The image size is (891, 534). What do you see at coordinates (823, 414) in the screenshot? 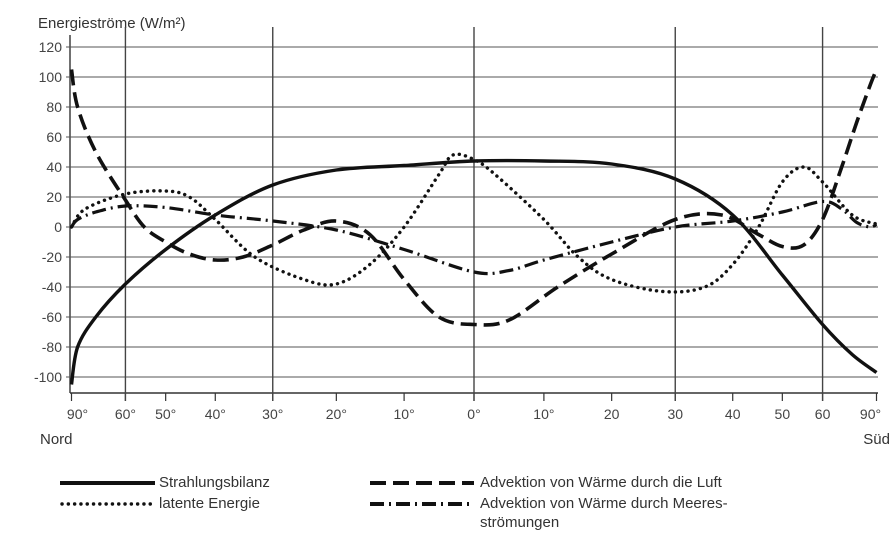
I see `x-tick-label: 60` at bounding box center [823, 414].